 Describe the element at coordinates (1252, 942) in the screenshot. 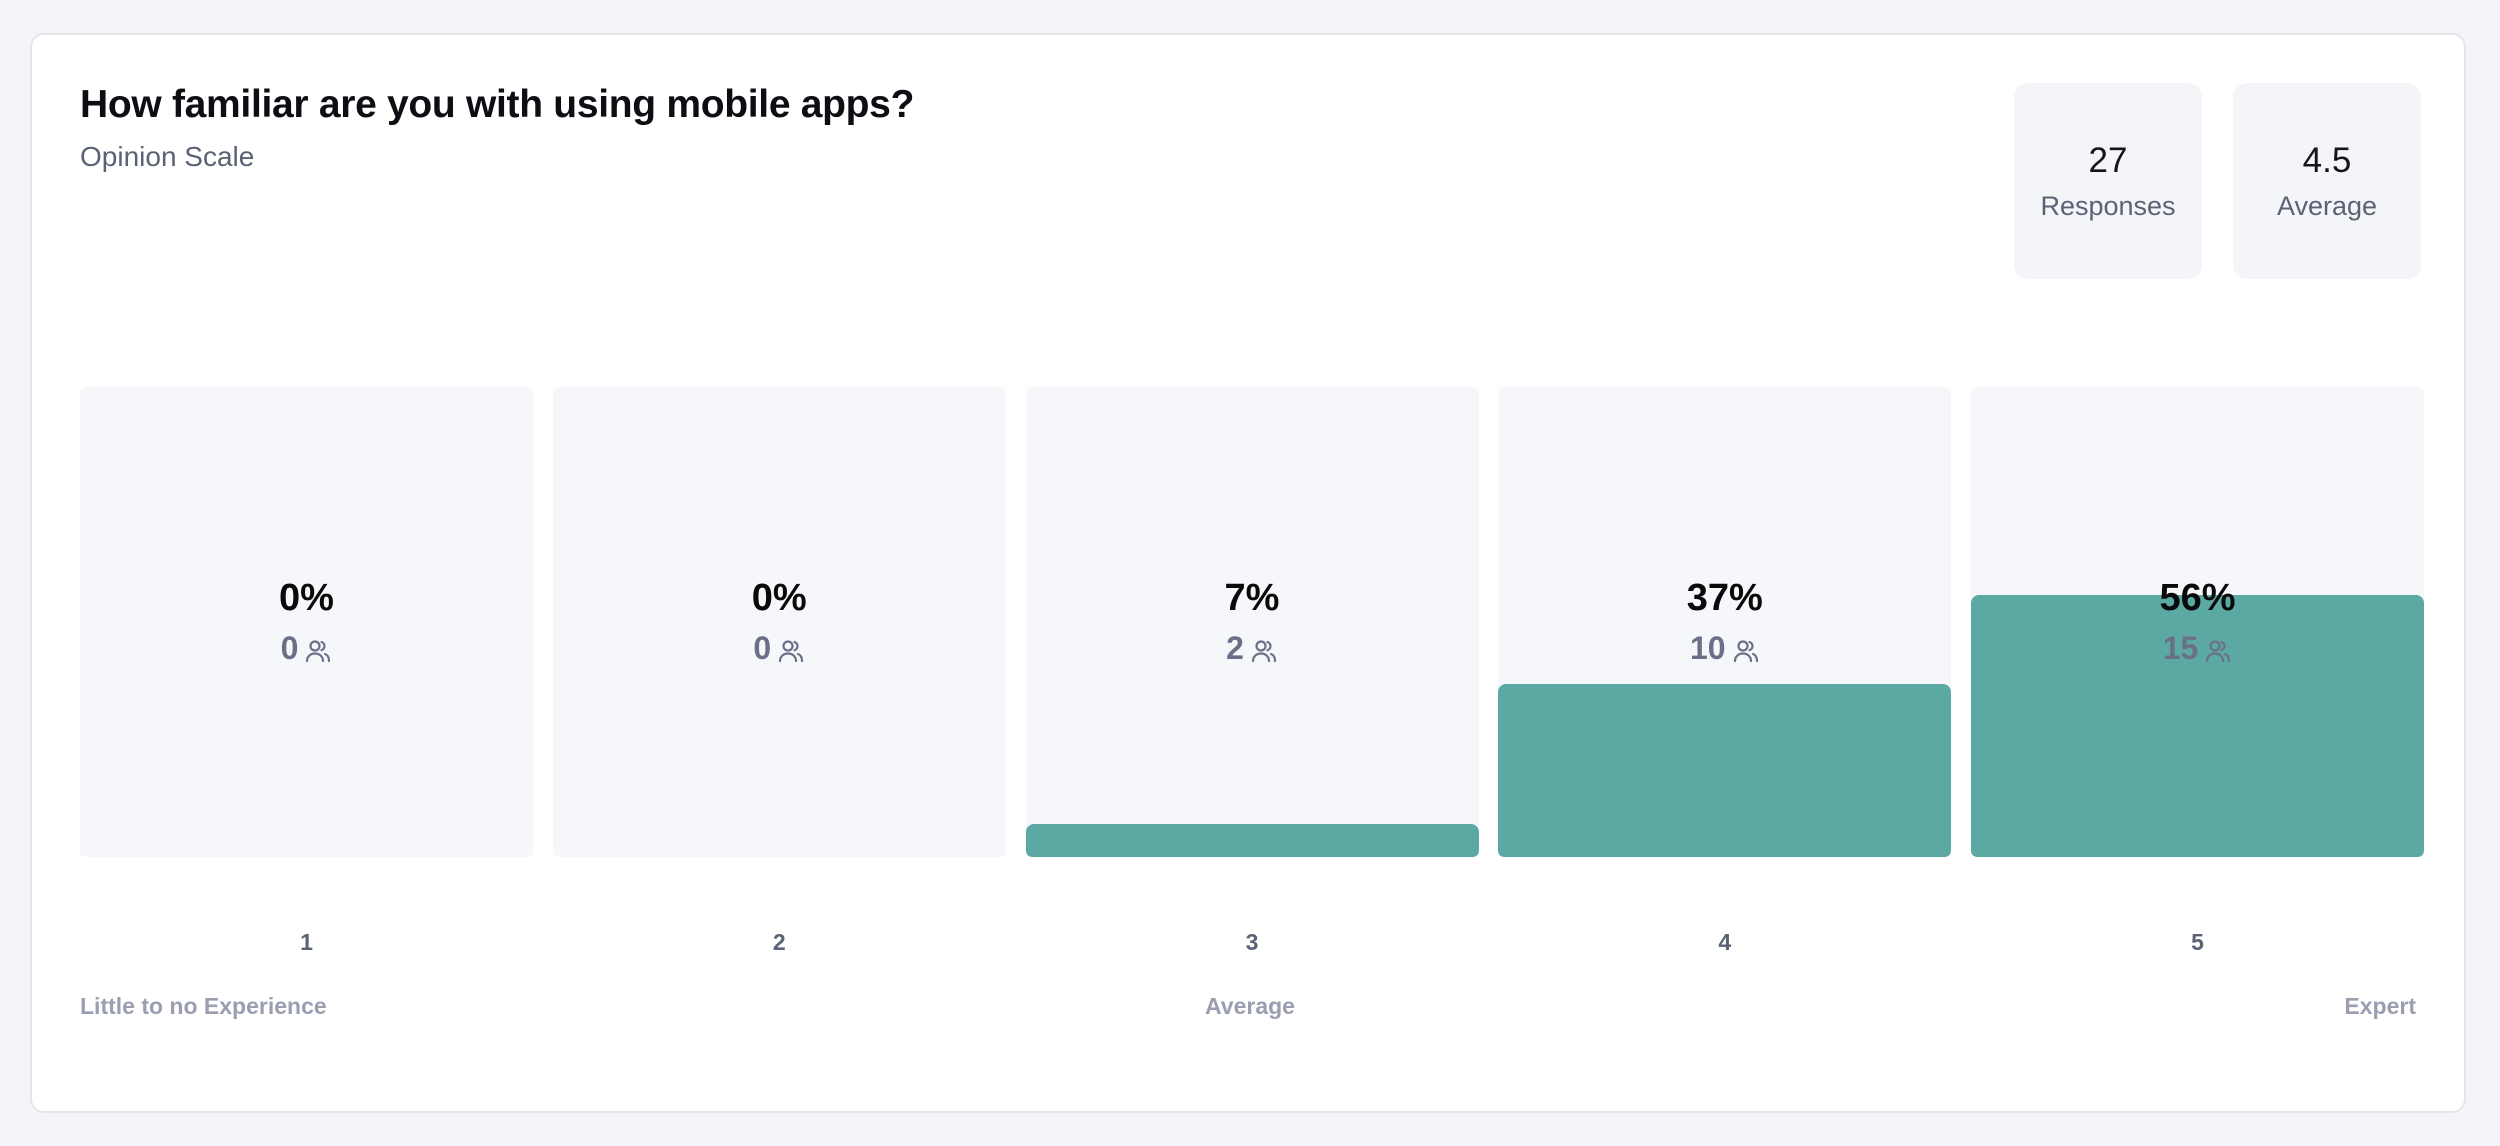

I see `tick-label-3: 3` at that location.